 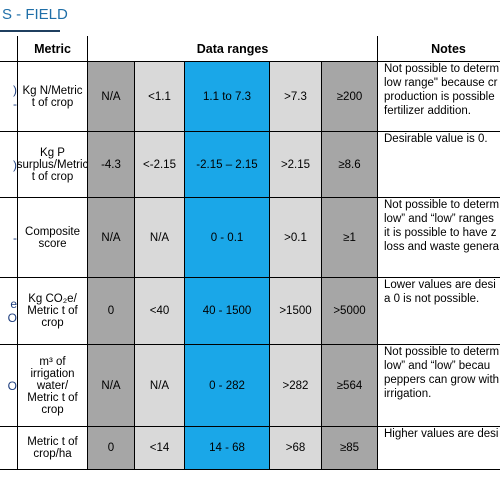 I want to click on cropped-text: e, so click(x=13, y=304).